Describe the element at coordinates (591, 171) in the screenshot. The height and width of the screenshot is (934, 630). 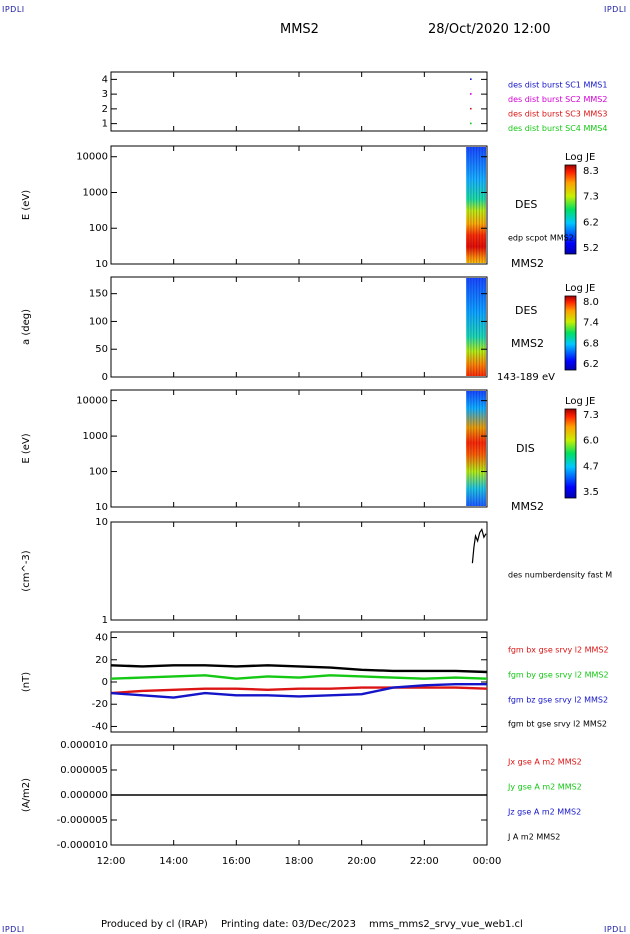
I see `panel-2-colorbar-tick-0: 8.3` at that location.